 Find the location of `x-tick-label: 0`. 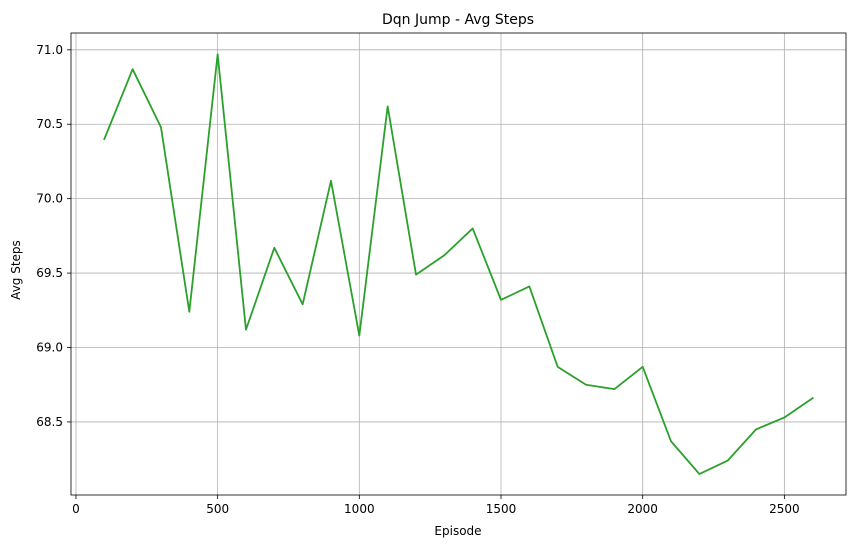

x-tick-label: 0 is located at coordinates (76, 509).